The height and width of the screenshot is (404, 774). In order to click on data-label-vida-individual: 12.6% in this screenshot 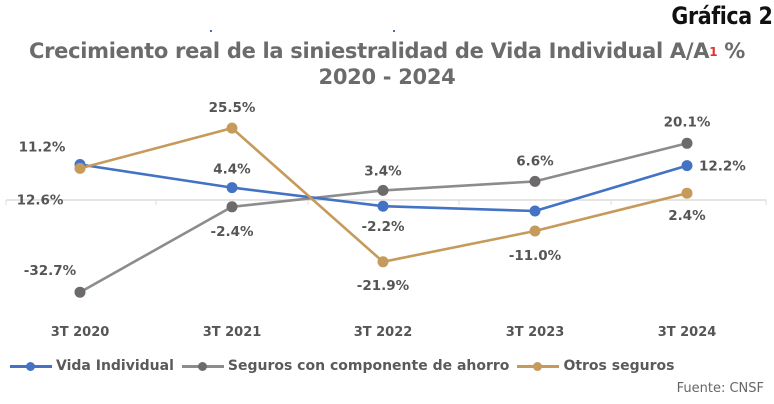, I will do `click(40, 201)`.